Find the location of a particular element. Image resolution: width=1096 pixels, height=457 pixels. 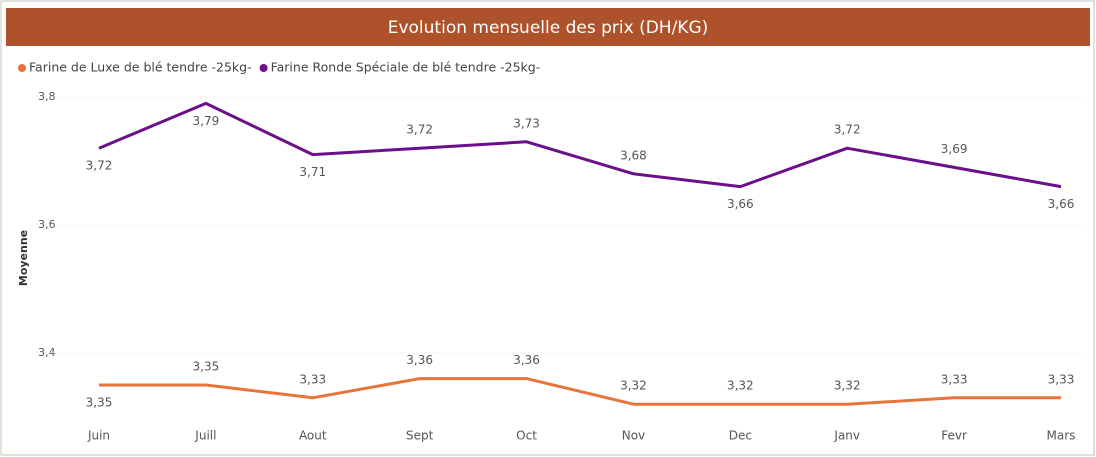

x-tick-label: Juill is located at coordinates (205, 436).